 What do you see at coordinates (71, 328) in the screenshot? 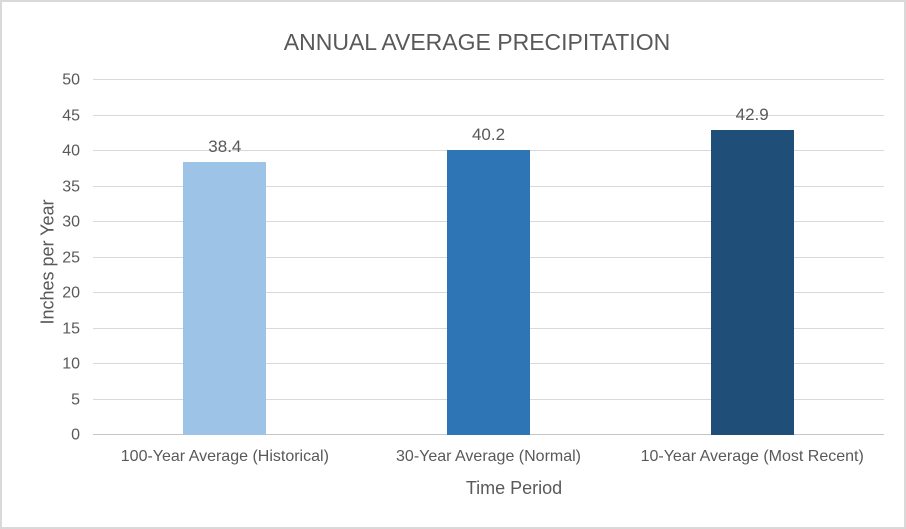
I see `y-tick-label: 15` at bounding box center [71, 328].